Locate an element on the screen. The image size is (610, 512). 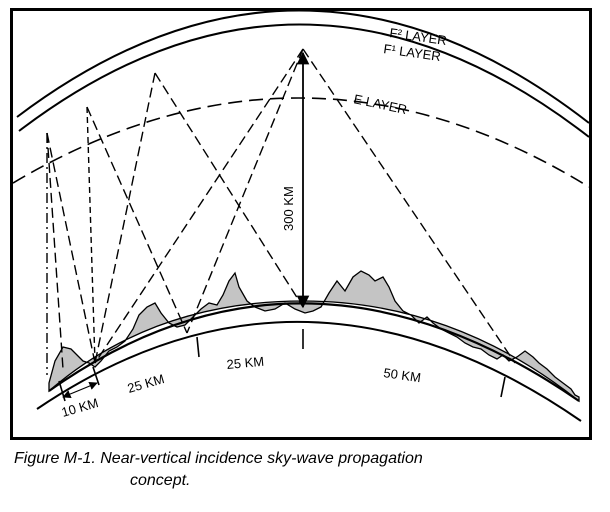
distance-arrows is located at coordinates (80, 390).